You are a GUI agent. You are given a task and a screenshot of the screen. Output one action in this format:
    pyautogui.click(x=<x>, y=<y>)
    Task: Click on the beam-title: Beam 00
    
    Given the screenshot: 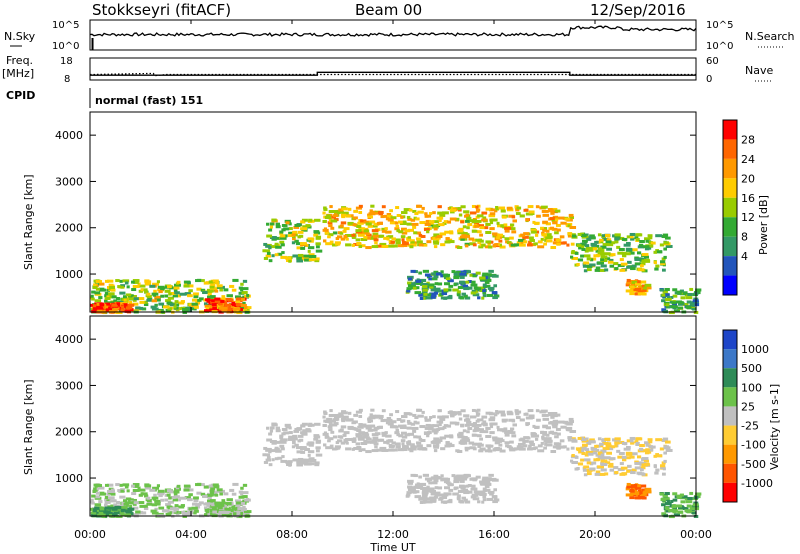 What is the action you would take?
    pyautogui.click(x=388, y=10)
    